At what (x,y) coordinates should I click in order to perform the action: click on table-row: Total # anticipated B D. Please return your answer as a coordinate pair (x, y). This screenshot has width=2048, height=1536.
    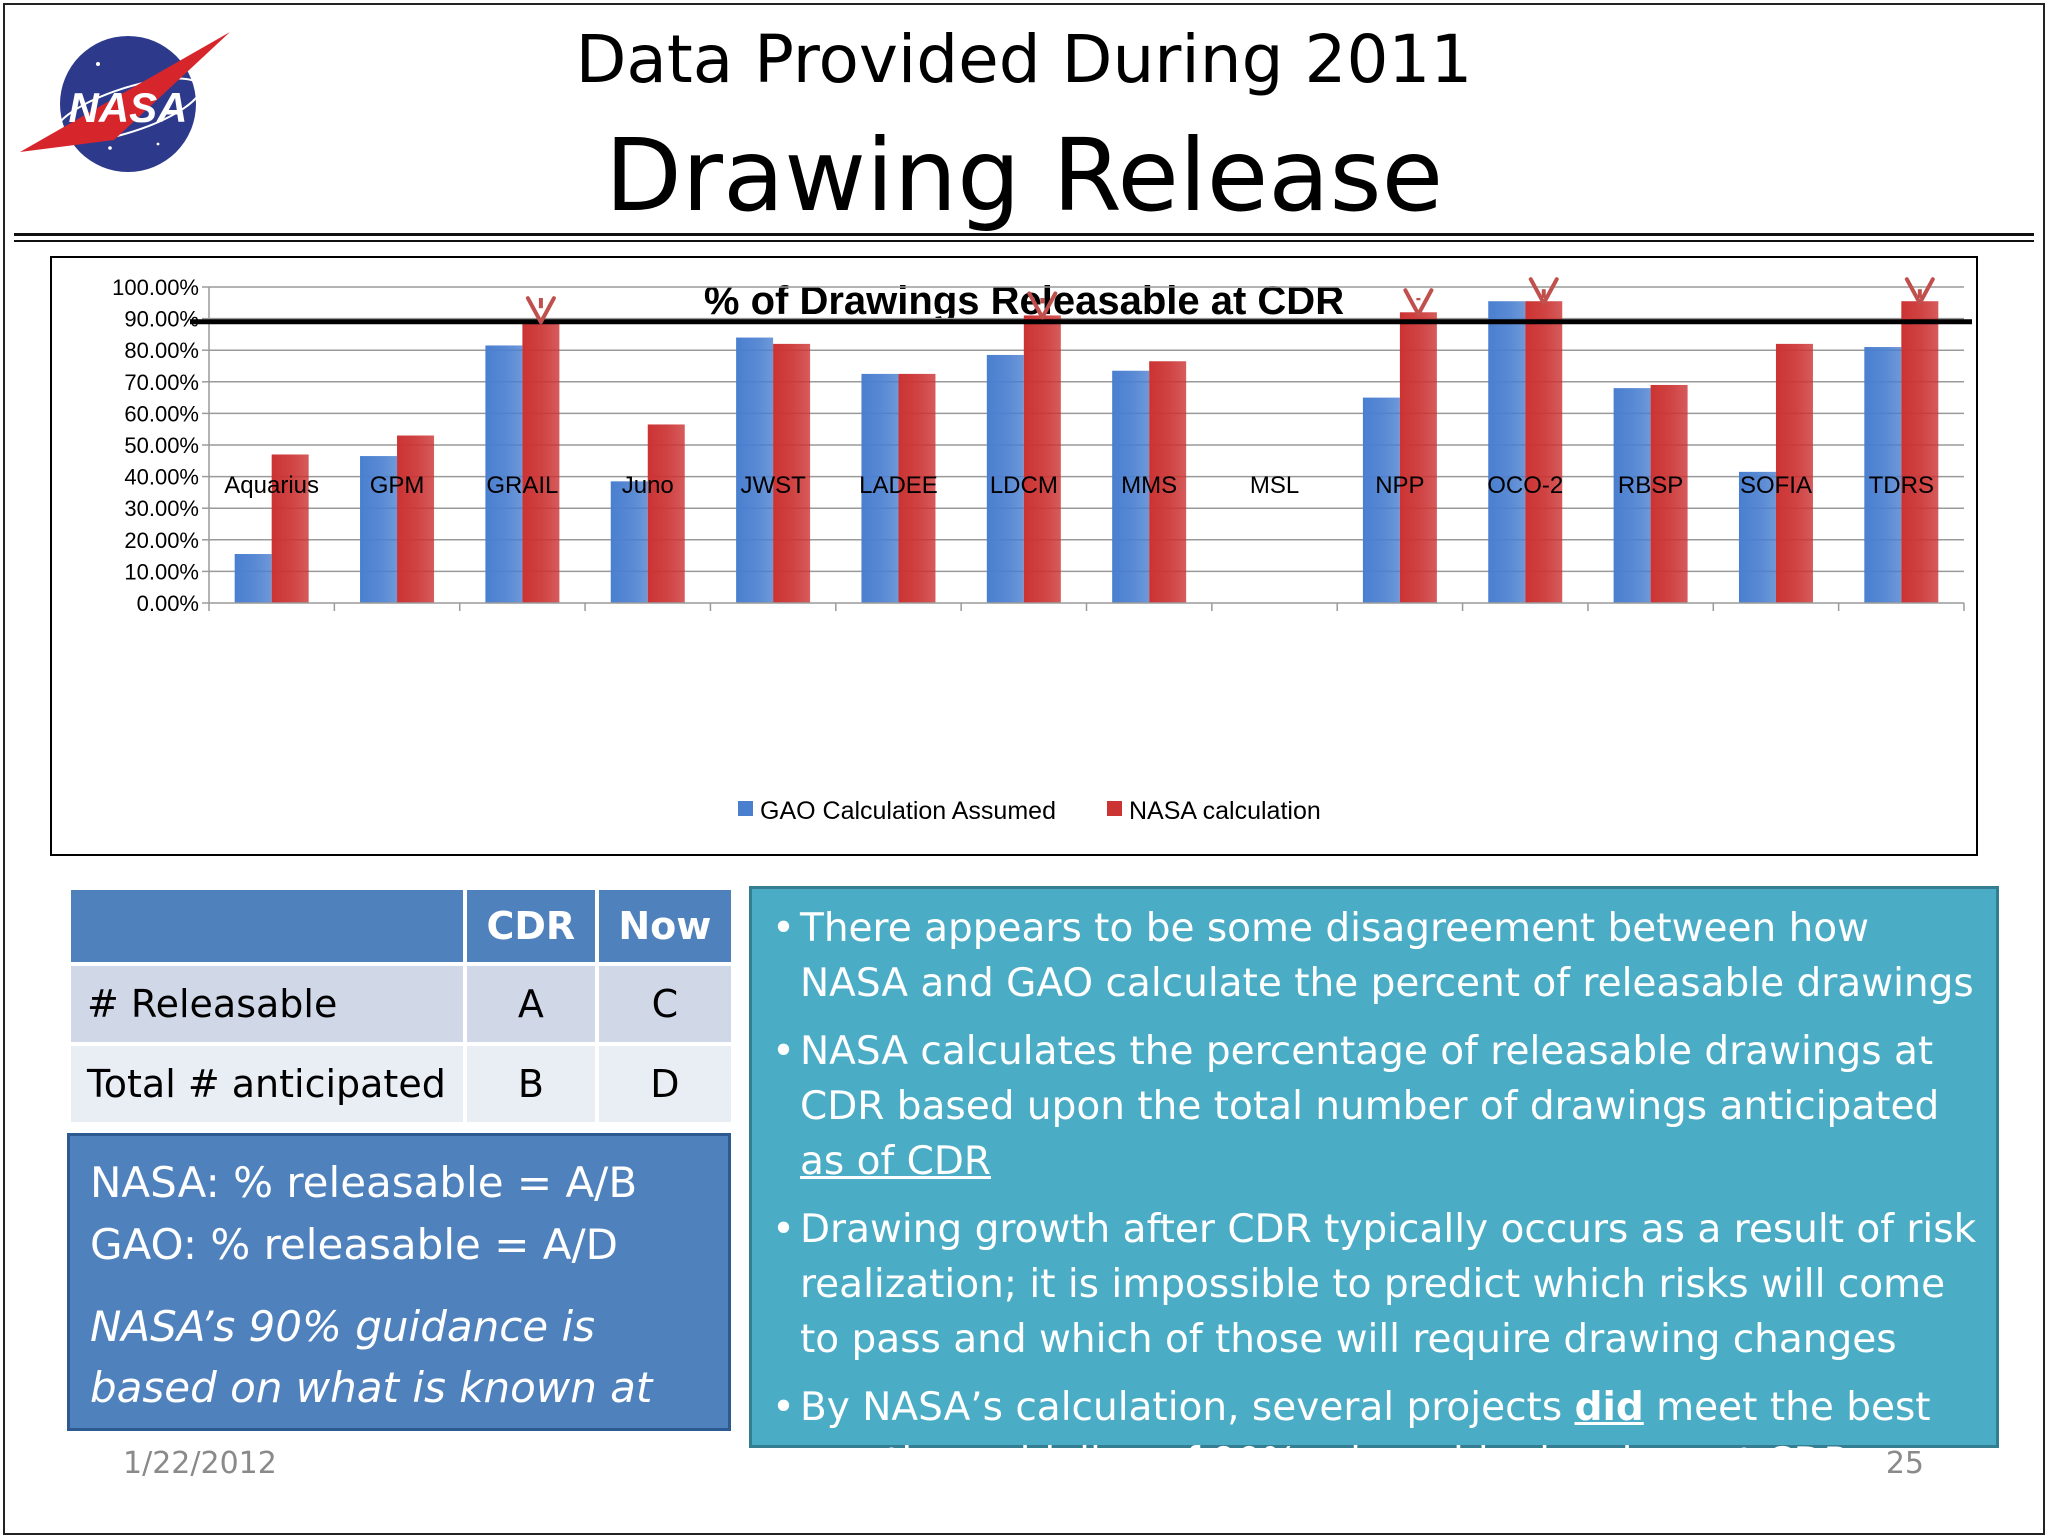
    Looking at the image, I should click on (401, 1084).